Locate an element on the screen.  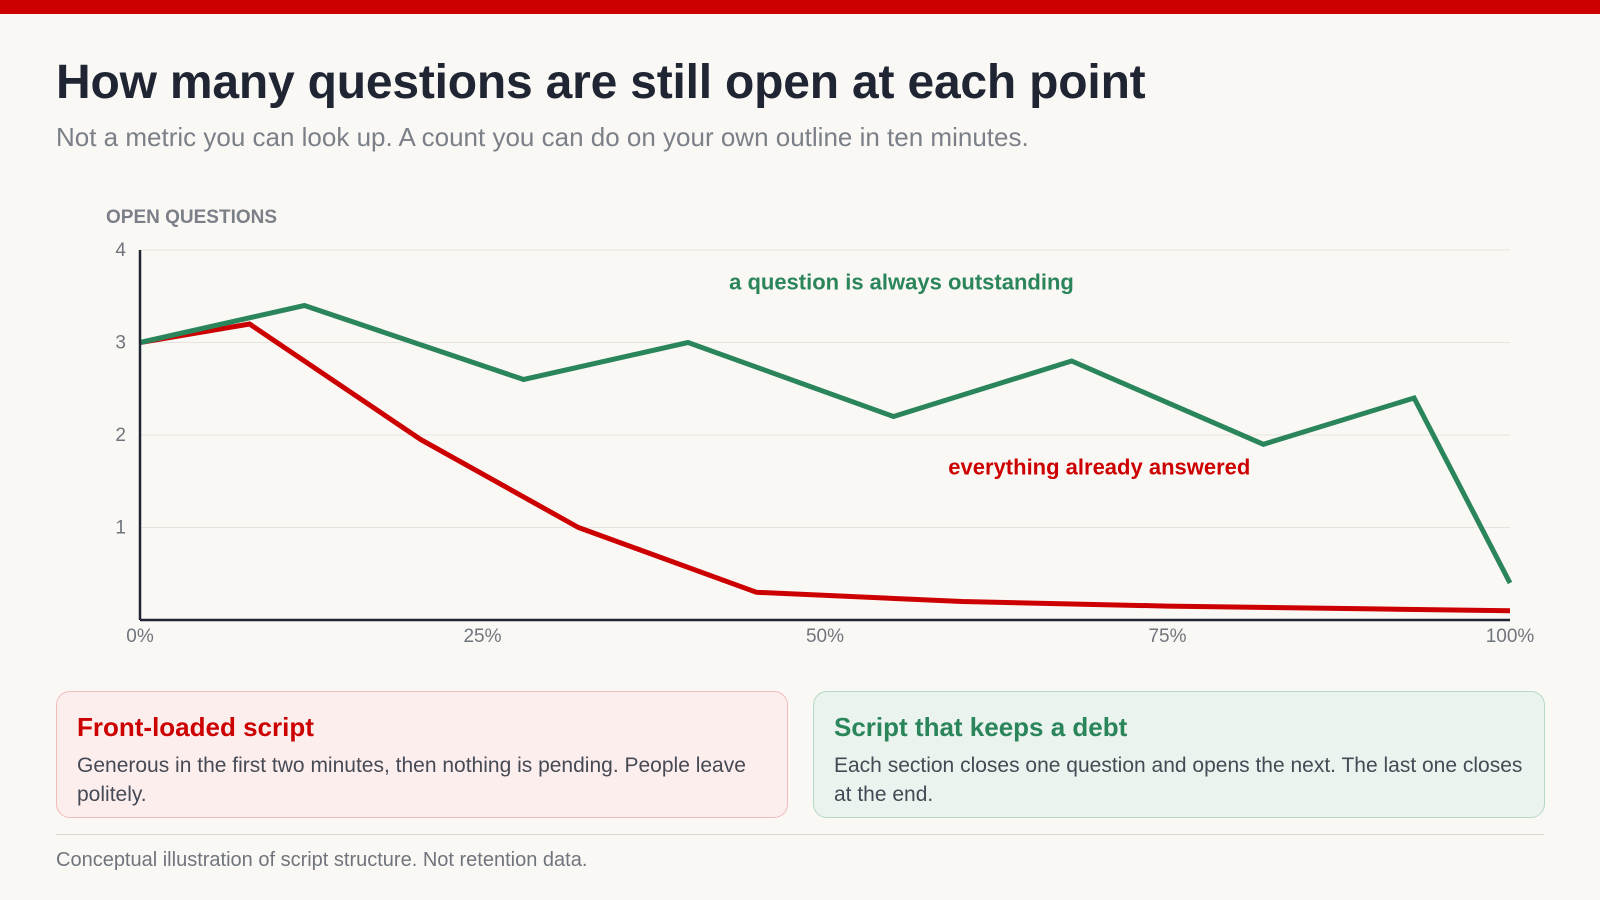
y-tick-label: 1 is located at coordinates (120, 528).